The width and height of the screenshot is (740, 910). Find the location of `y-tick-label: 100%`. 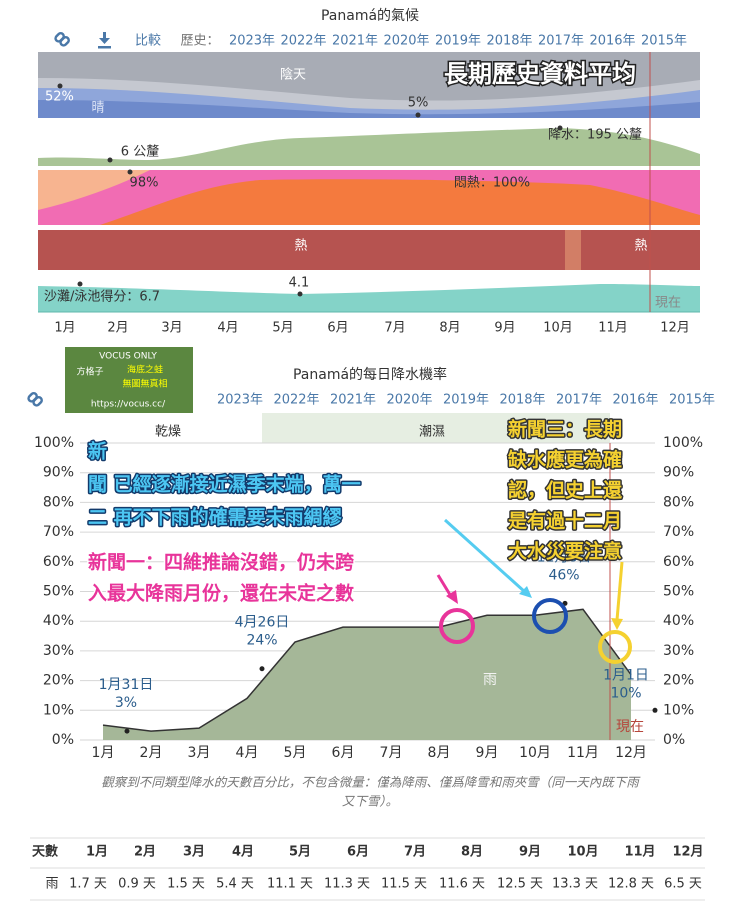

y-tick-label: 100% is located at coordinates (54, 443).